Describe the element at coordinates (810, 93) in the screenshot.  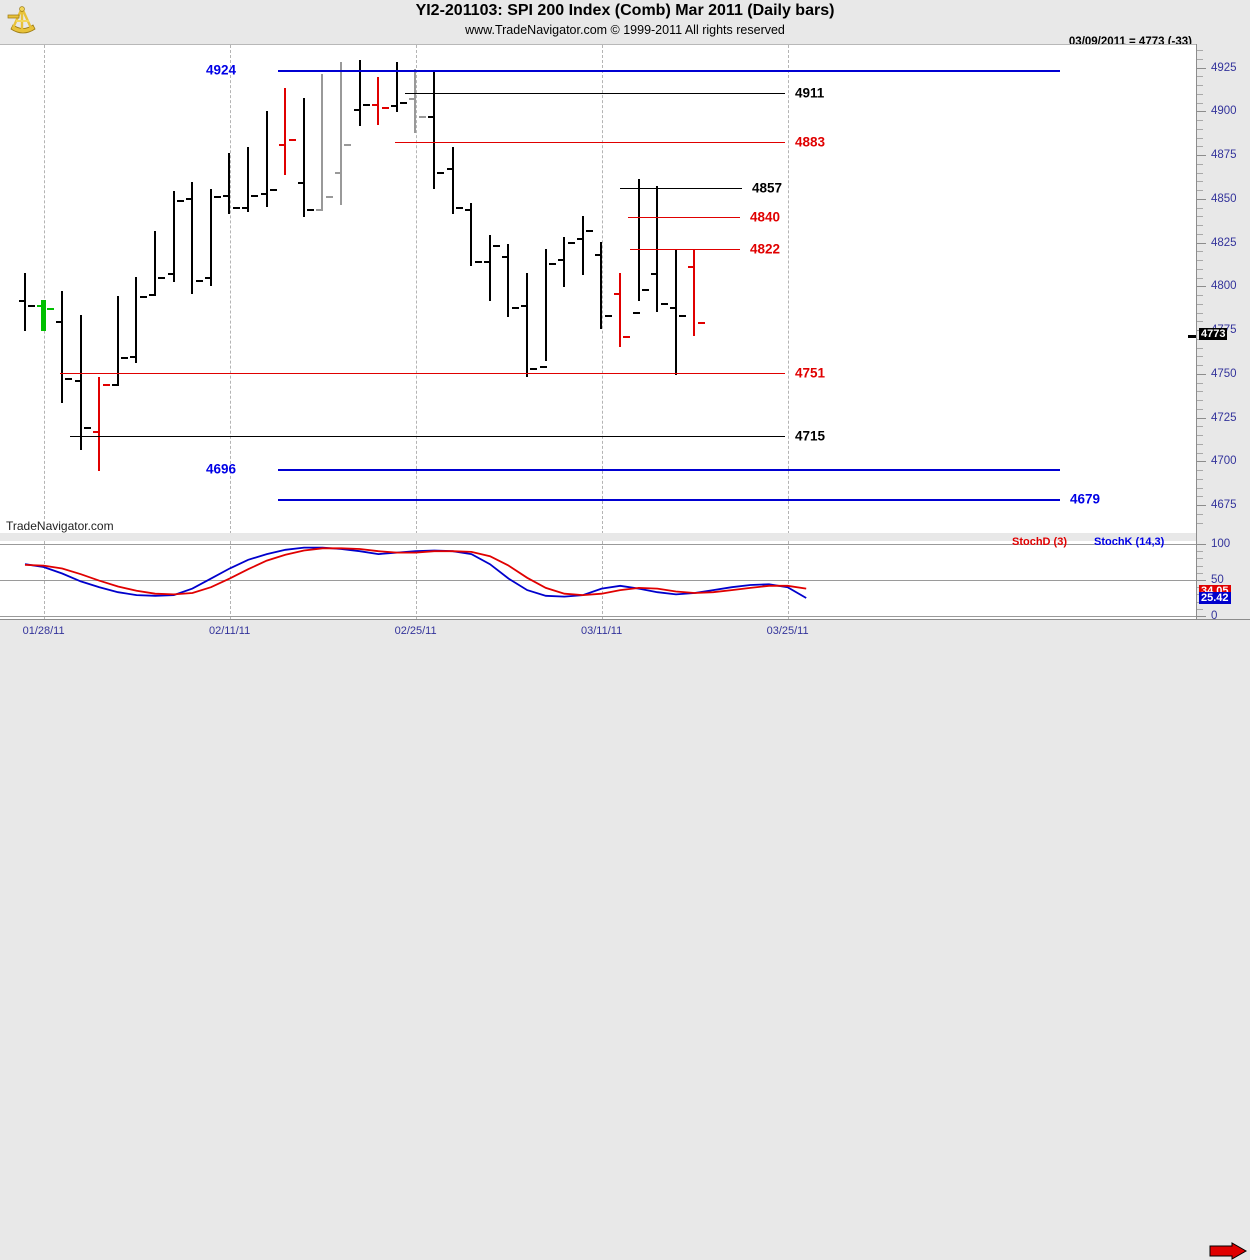
I see `price-level-label: 4911` at that location.